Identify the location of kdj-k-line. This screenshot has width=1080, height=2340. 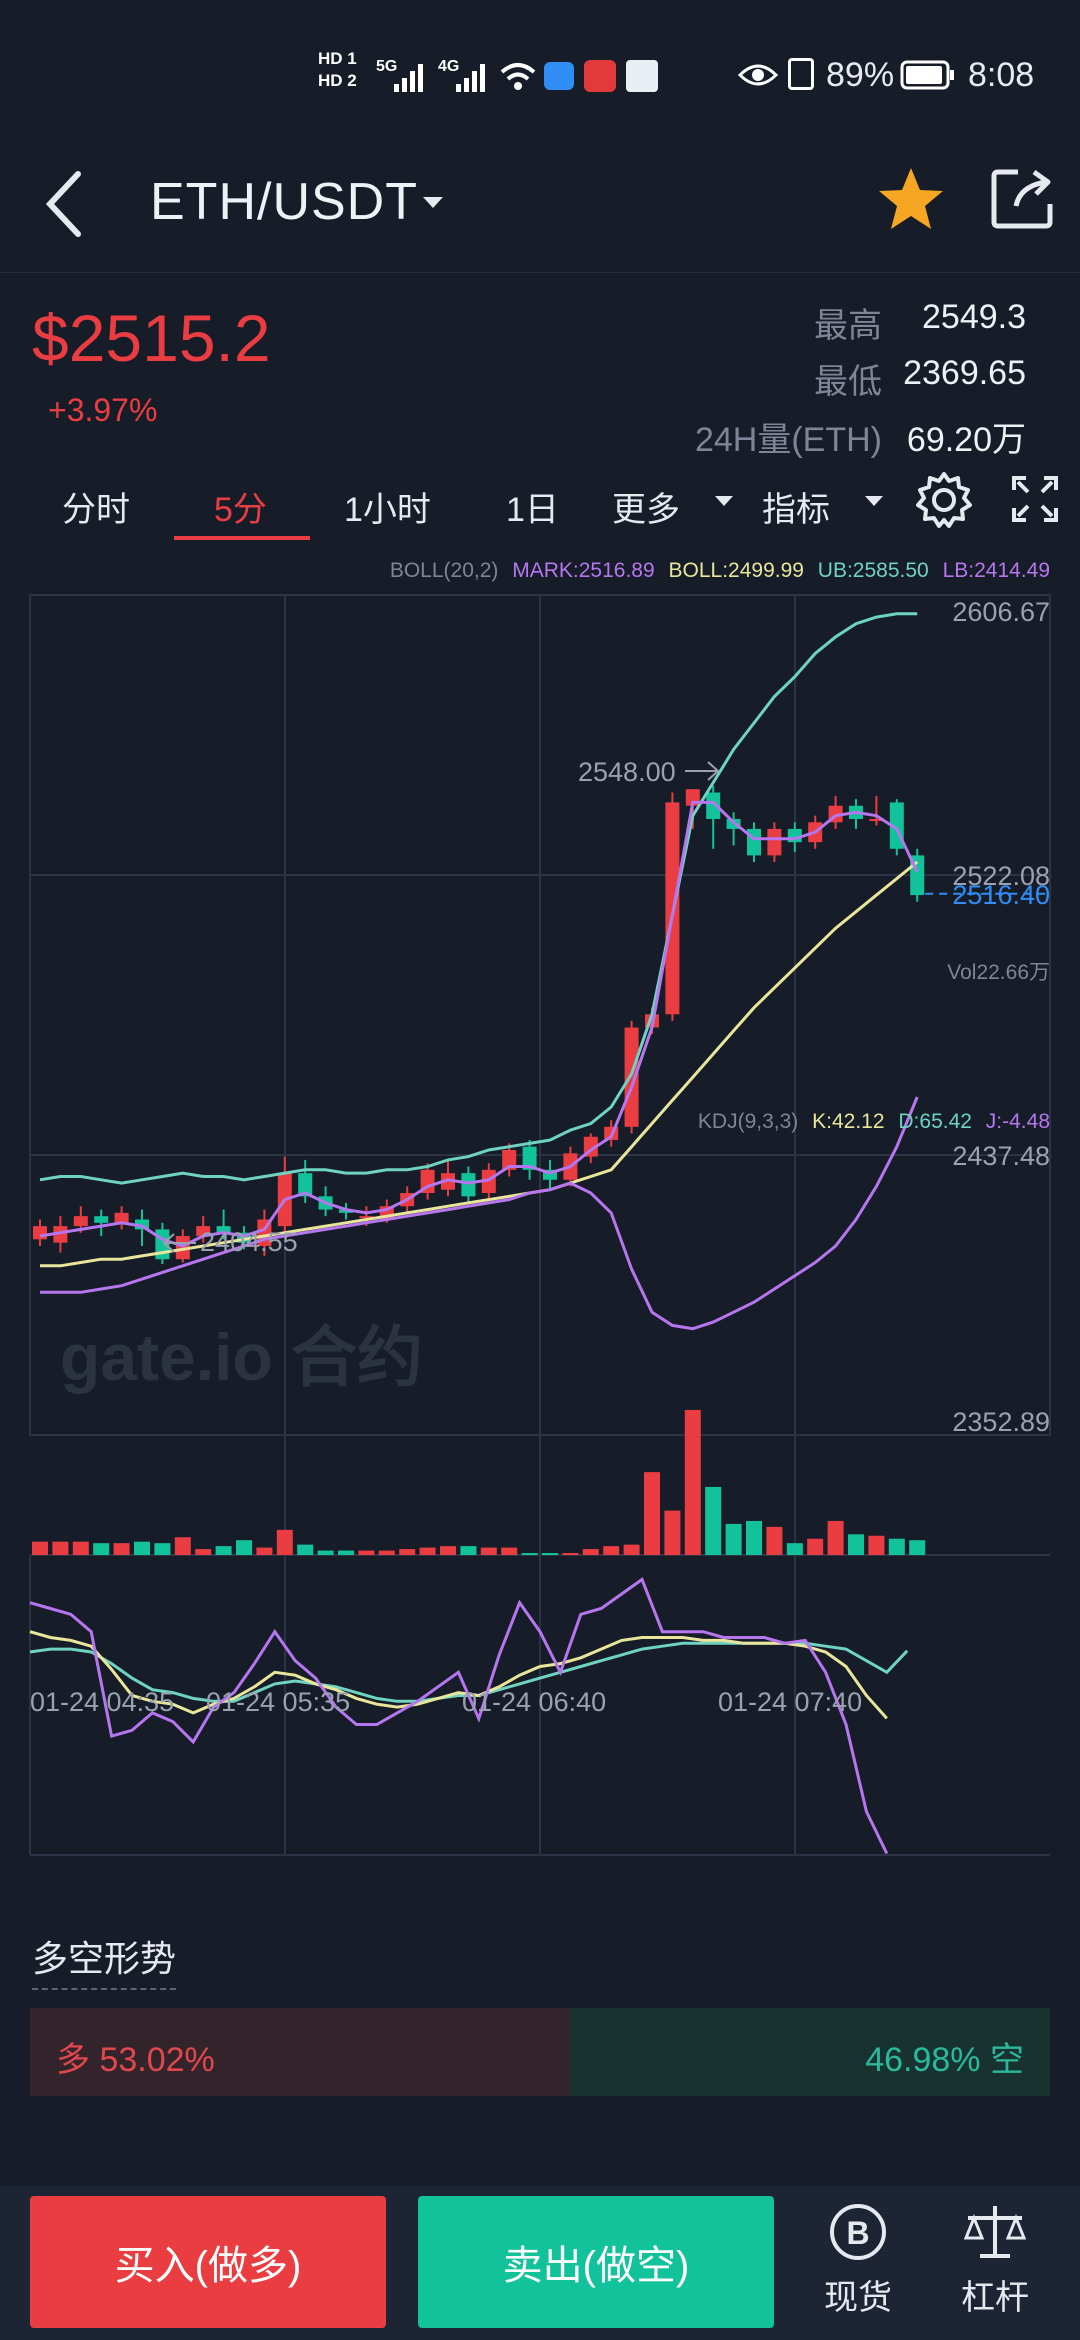
(458, 1675).